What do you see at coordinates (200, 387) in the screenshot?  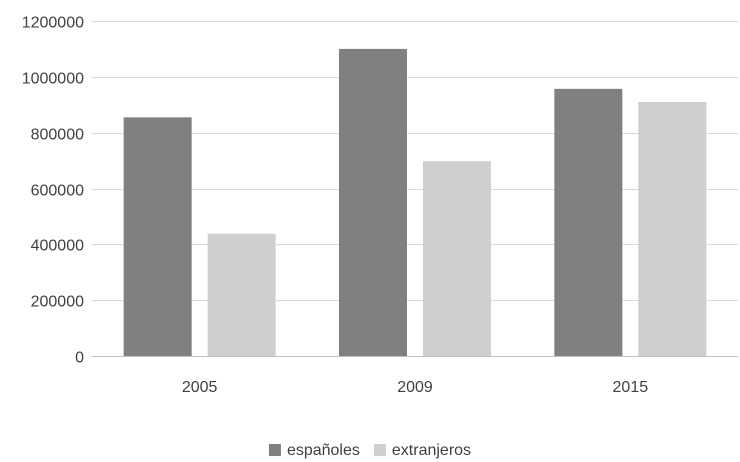 I see `x-tick-label: 2005` at bounding box center [200, 387].